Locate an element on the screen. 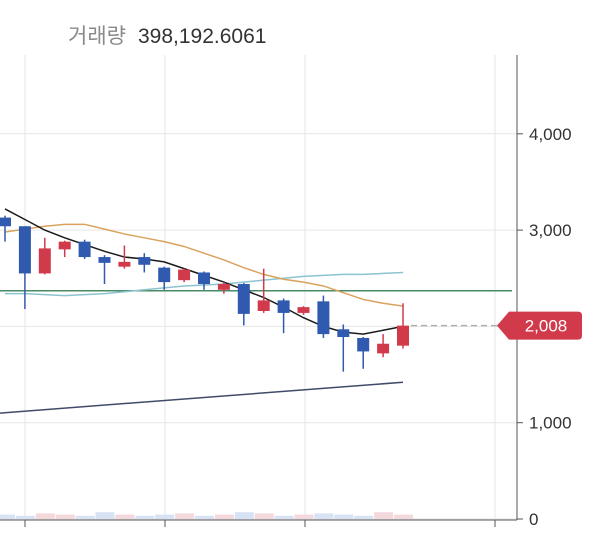 This screenshot has width=596, height=534. y-tick-label: 1,000 is located at coordinates (550, 423).